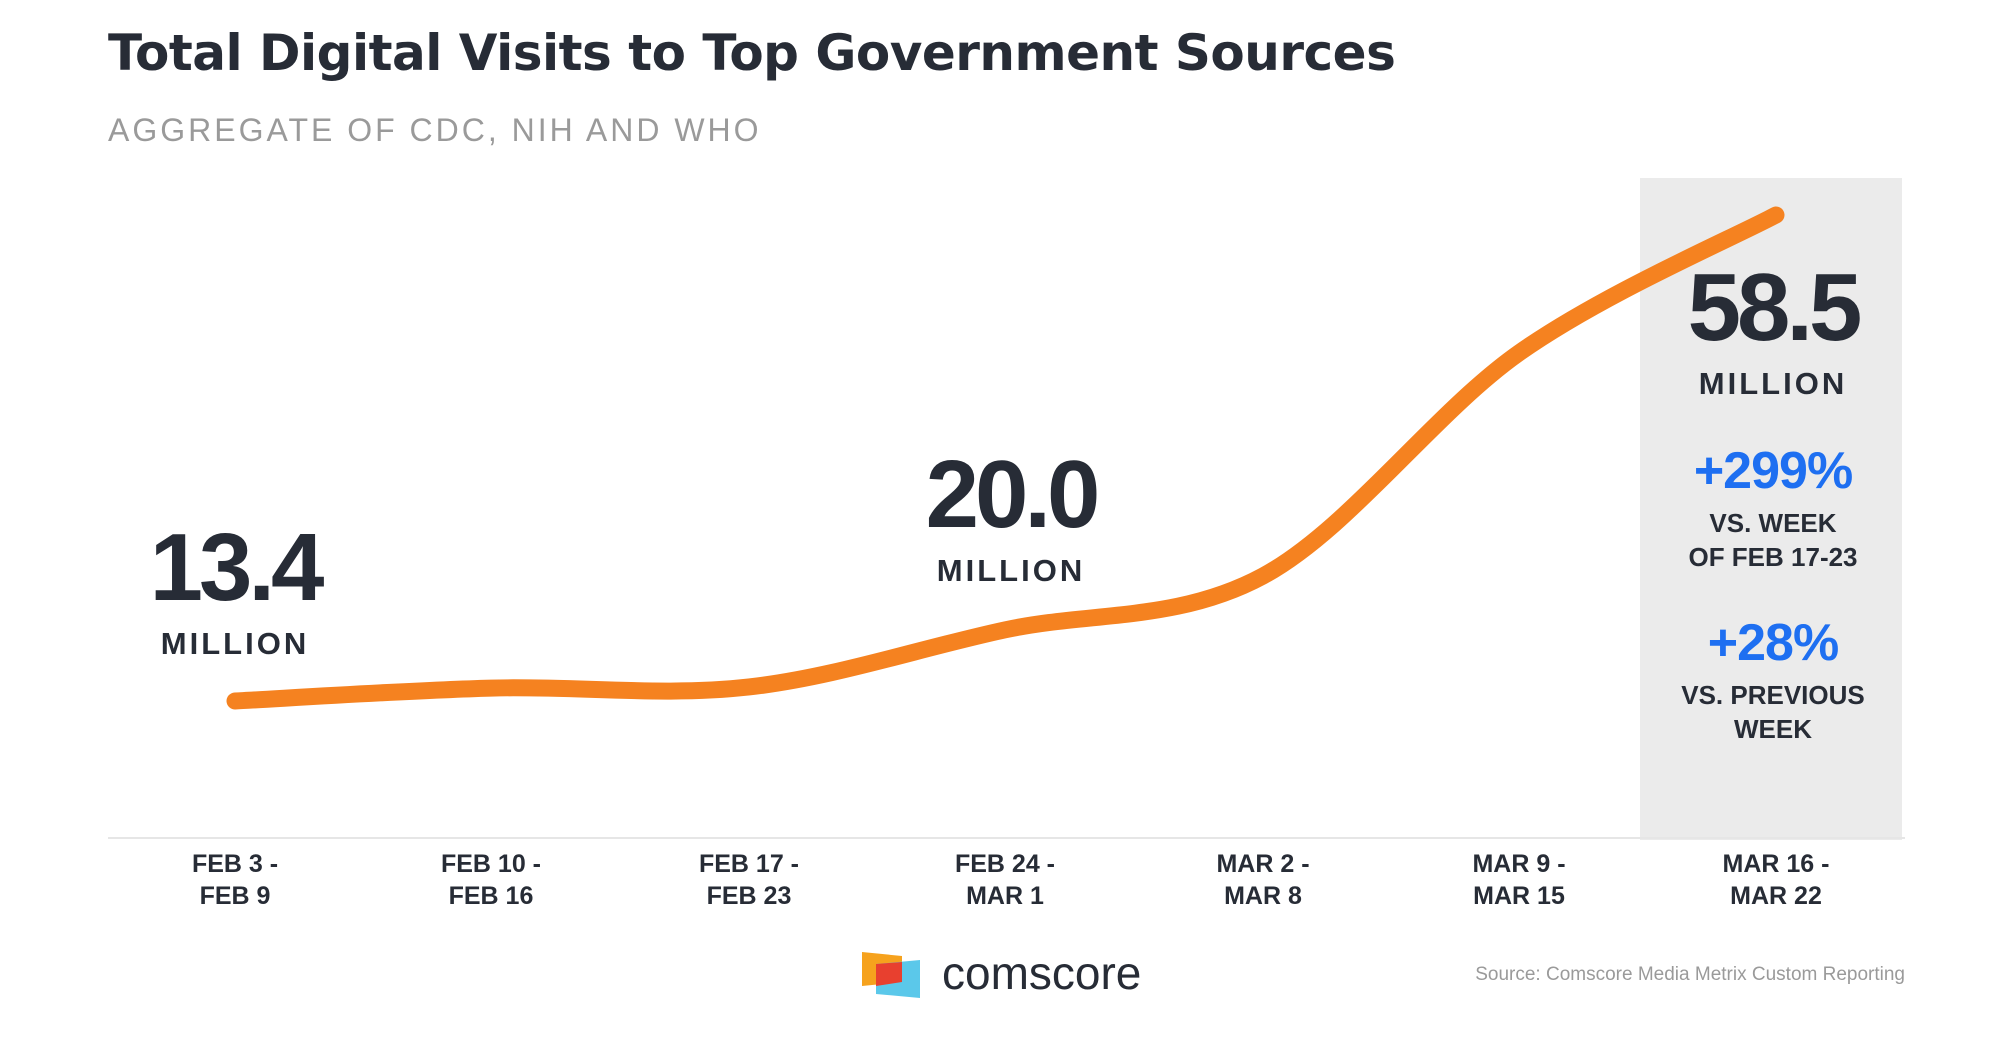 The width and height of the screenshot is (2000, 1047). What do you see at coordinates (1772, 557) in the screenshot?
I see `change-note: OF FEB 17-23` at bounding box center [1772, 557].